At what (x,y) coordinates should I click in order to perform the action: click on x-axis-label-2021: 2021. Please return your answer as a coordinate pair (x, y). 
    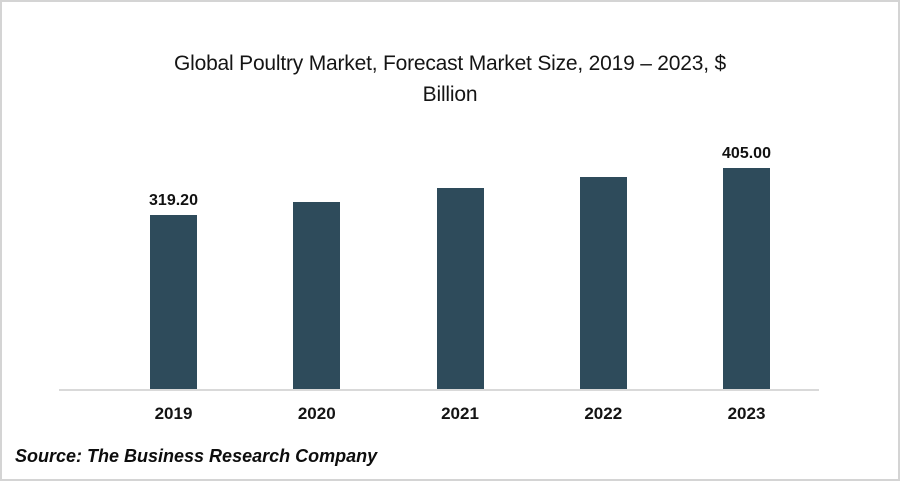
    Looking at the image, I should click on (460, 413).